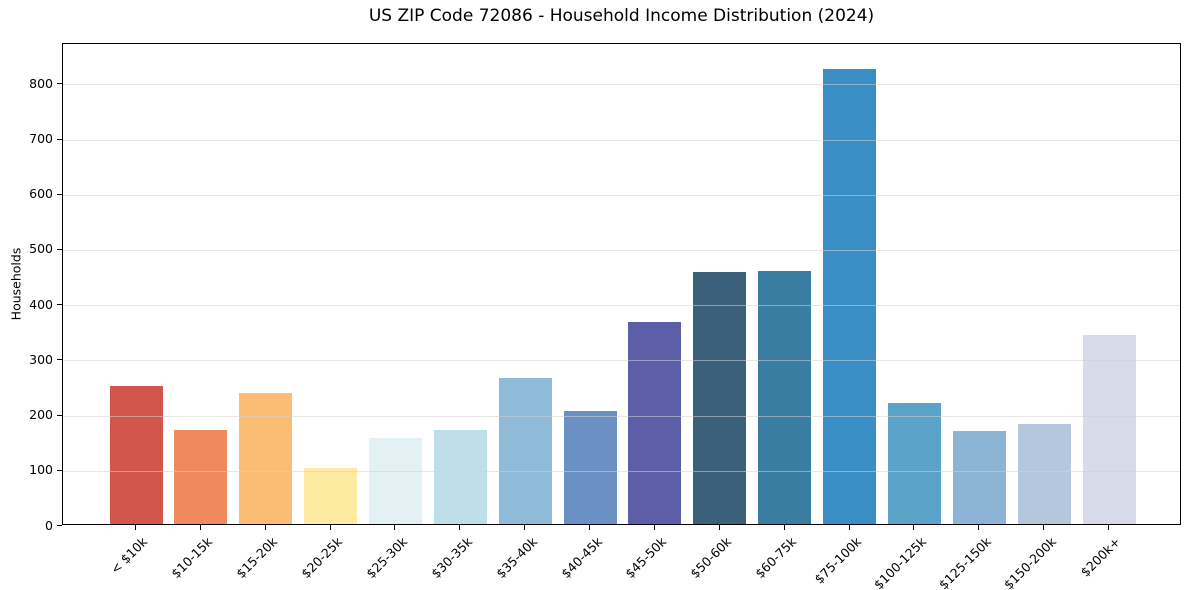 The width and height of the screenshot is (1189, 590). Describe the element at coordinates (129, 555) in the screenshot. I see `x-tick-label-< $10k: < $10k` at that location.